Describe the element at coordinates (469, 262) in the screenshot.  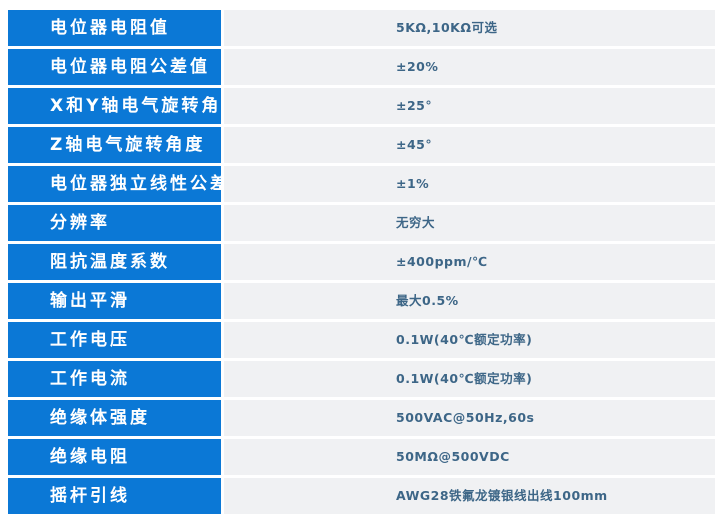
I see `spec-value: ±400ppm/℃` at that location.